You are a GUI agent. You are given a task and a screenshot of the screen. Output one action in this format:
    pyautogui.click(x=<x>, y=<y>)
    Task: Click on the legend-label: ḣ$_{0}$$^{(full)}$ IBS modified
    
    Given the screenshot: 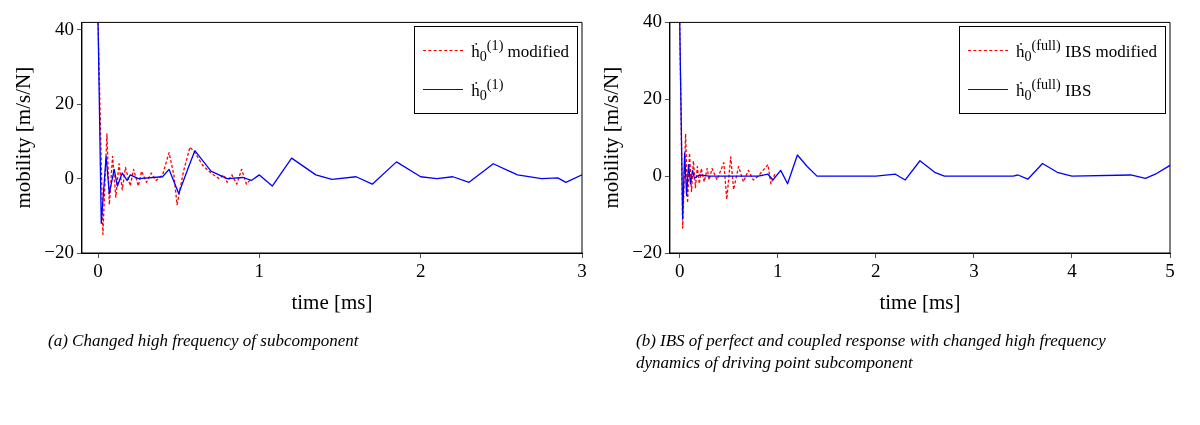 What is the action you would take?
    pyautogui.click(x=1086, y=51)
    